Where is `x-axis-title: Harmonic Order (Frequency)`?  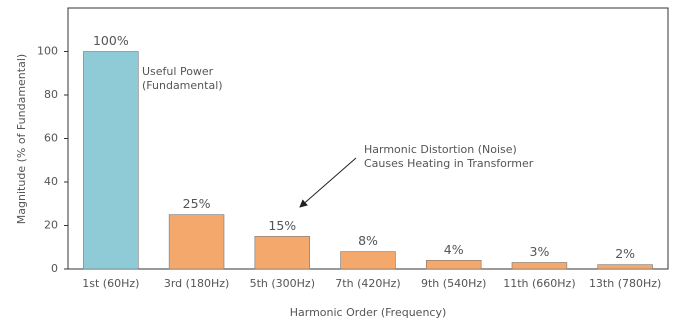
x-axis-title: Harmonic Order (Frequency) is located at coordinates (368, 312).